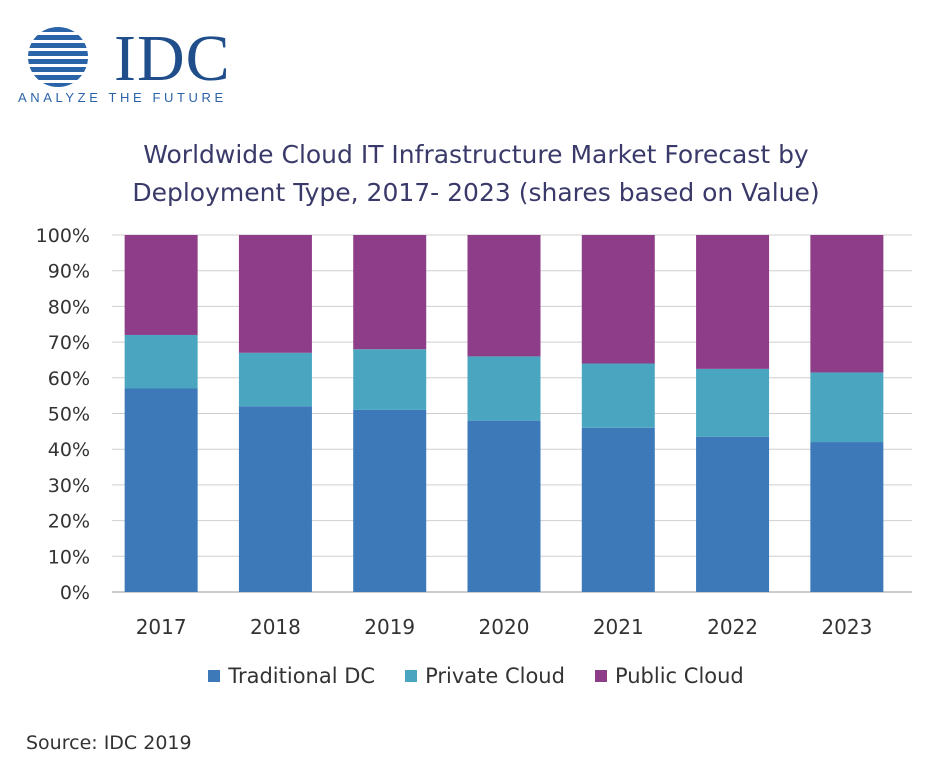 The image size is (952, 768). I want to click on y-tick-label: 20%, so click(69, 522).